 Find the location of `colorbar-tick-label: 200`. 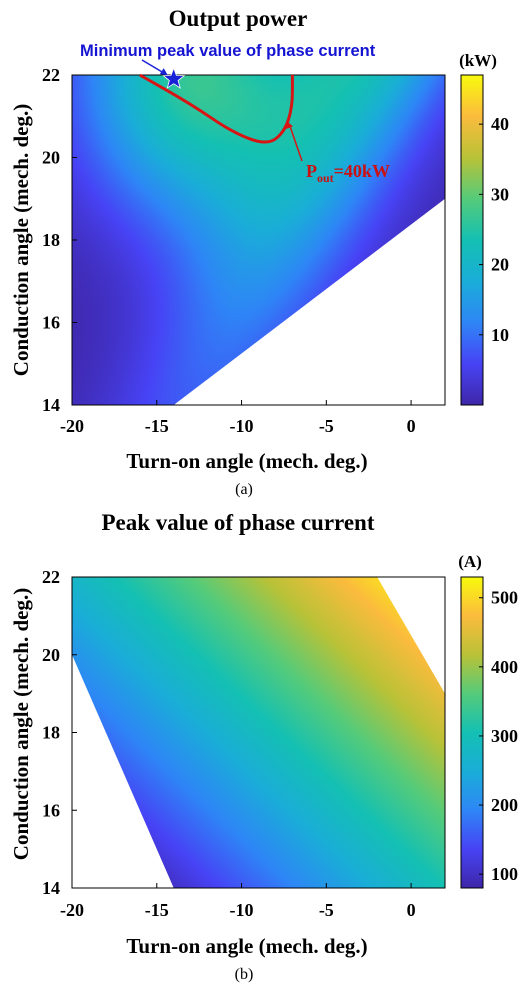

colorbar-tick-label: 200 is located at coordinates (504, 805).